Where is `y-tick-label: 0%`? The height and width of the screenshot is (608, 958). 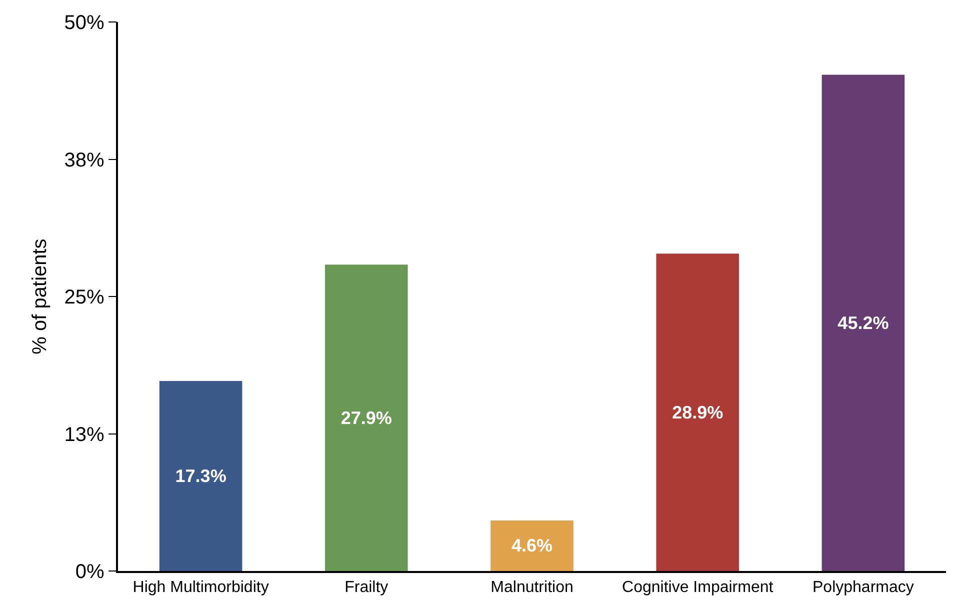
y-tick-label: 0% is located at coordinates (89, 572).